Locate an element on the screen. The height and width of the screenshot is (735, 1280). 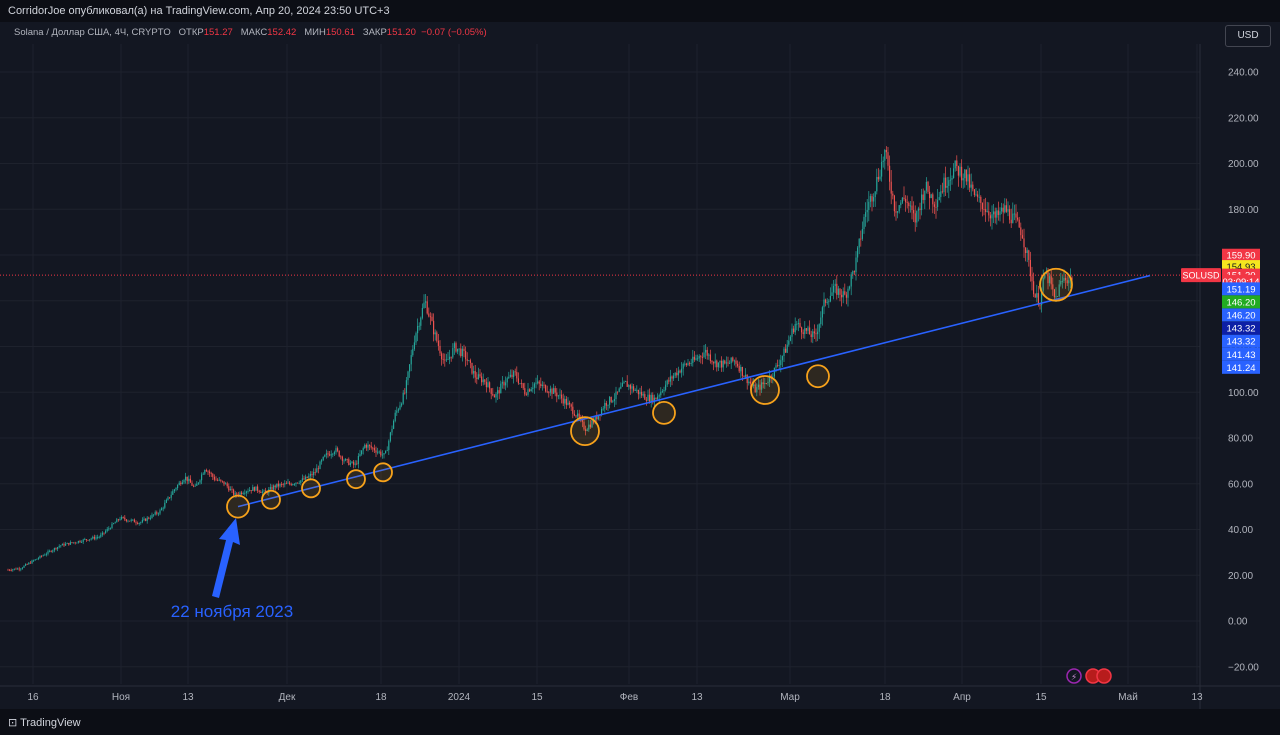
tradingview-logo-text: TradingView is located at coordinates (50, 723).